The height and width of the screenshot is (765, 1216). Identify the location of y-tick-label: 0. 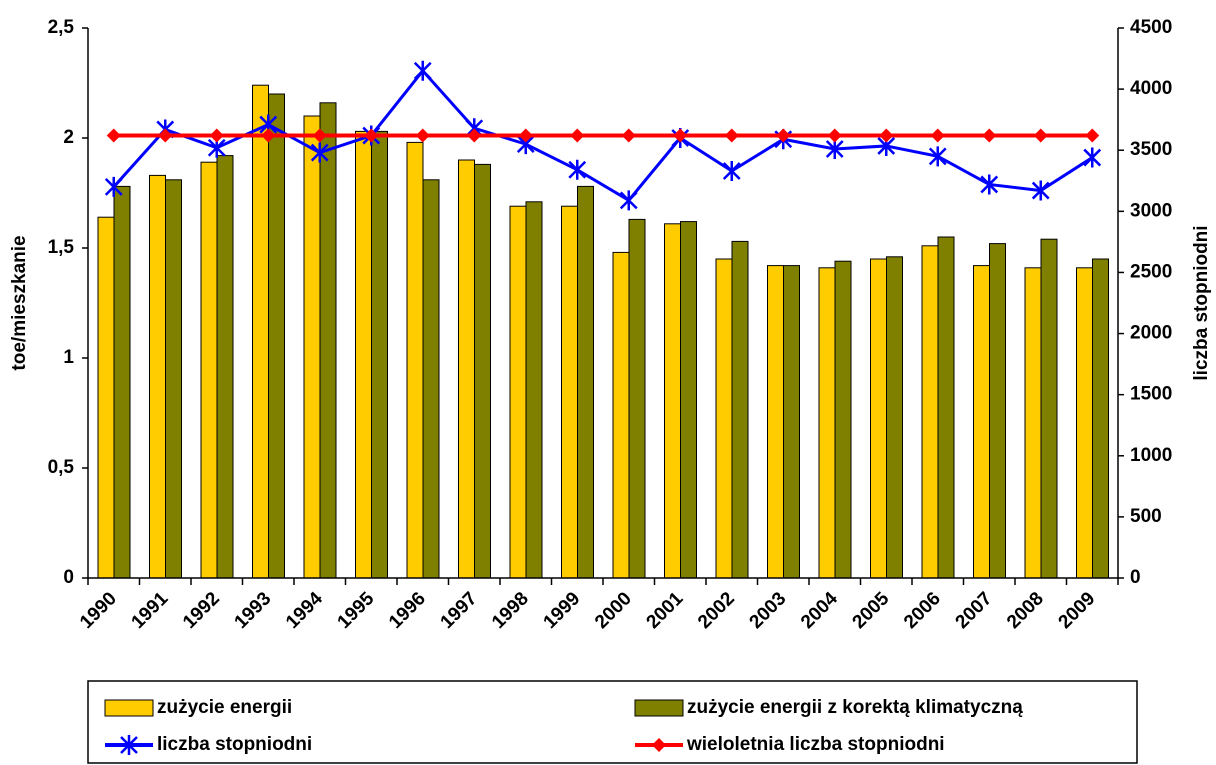
(68, 577).